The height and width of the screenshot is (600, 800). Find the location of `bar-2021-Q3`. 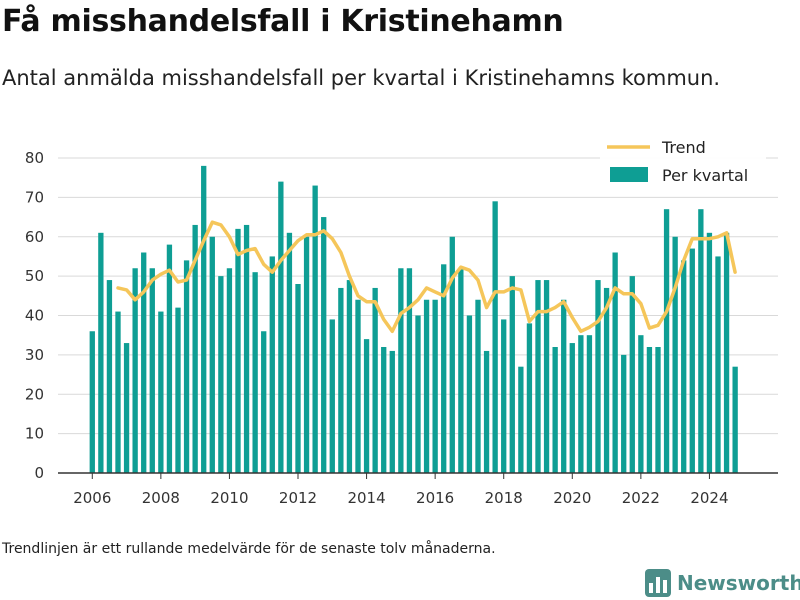

bar-2021-Q3 is located at coordinates (624, 413).